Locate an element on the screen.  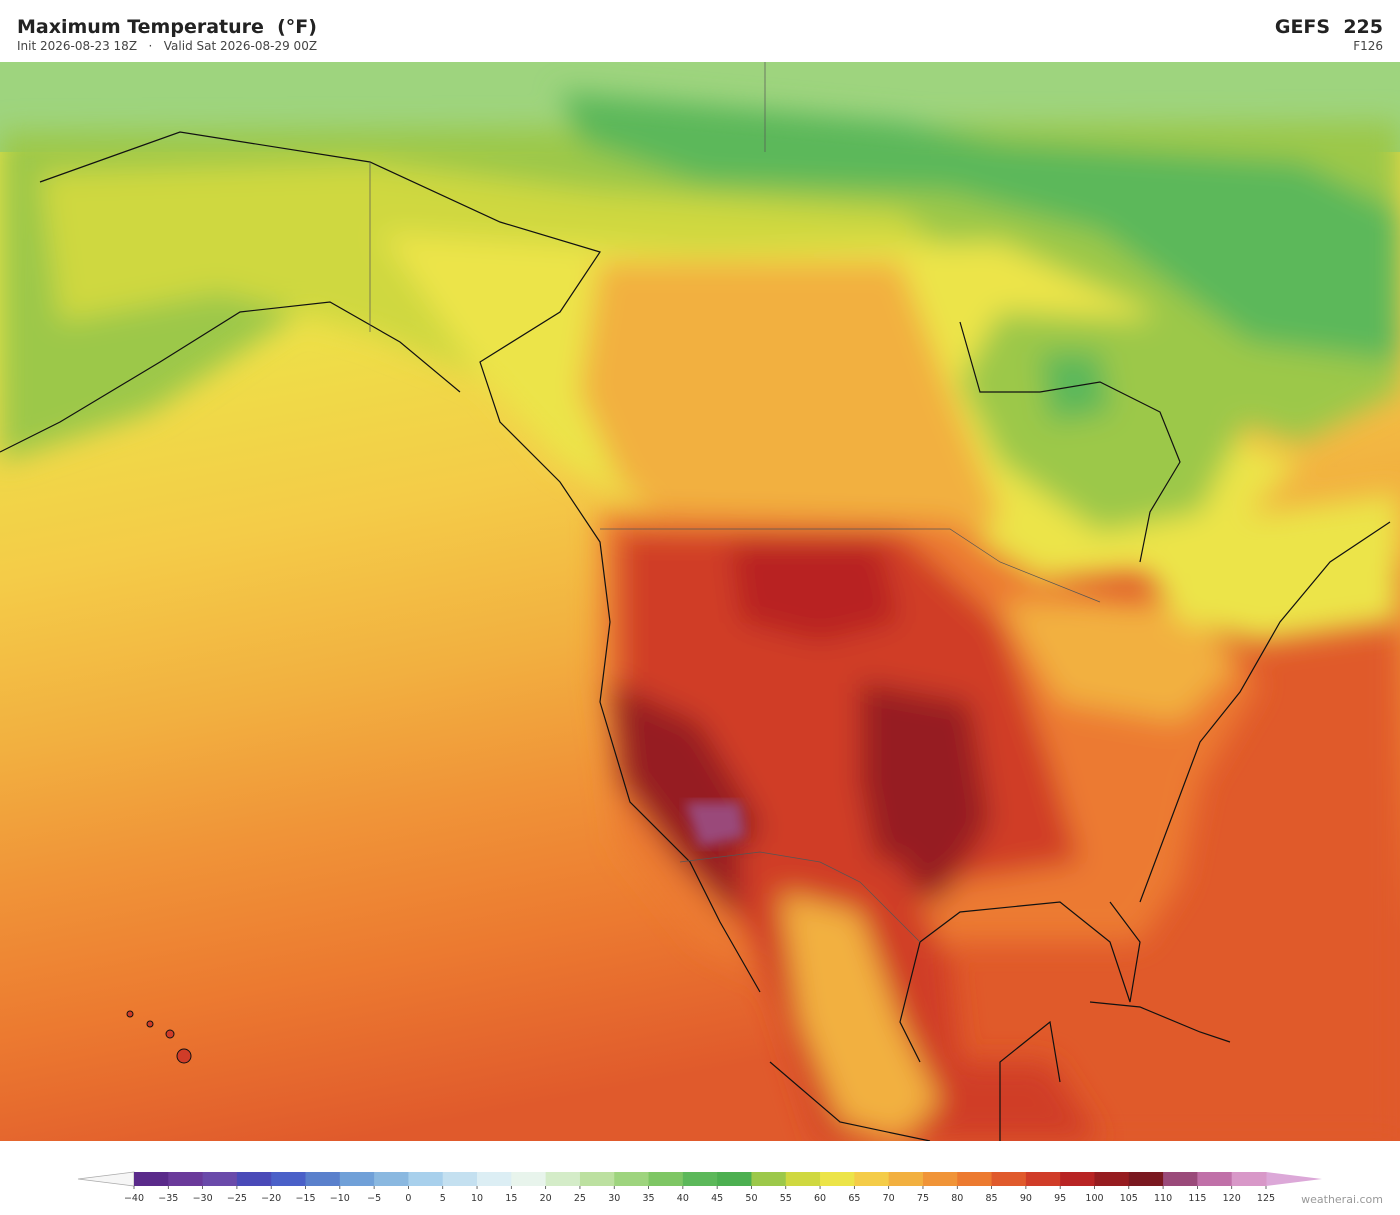
colorbar-tick-label: 115 is located at coordinates (1197, 1198).